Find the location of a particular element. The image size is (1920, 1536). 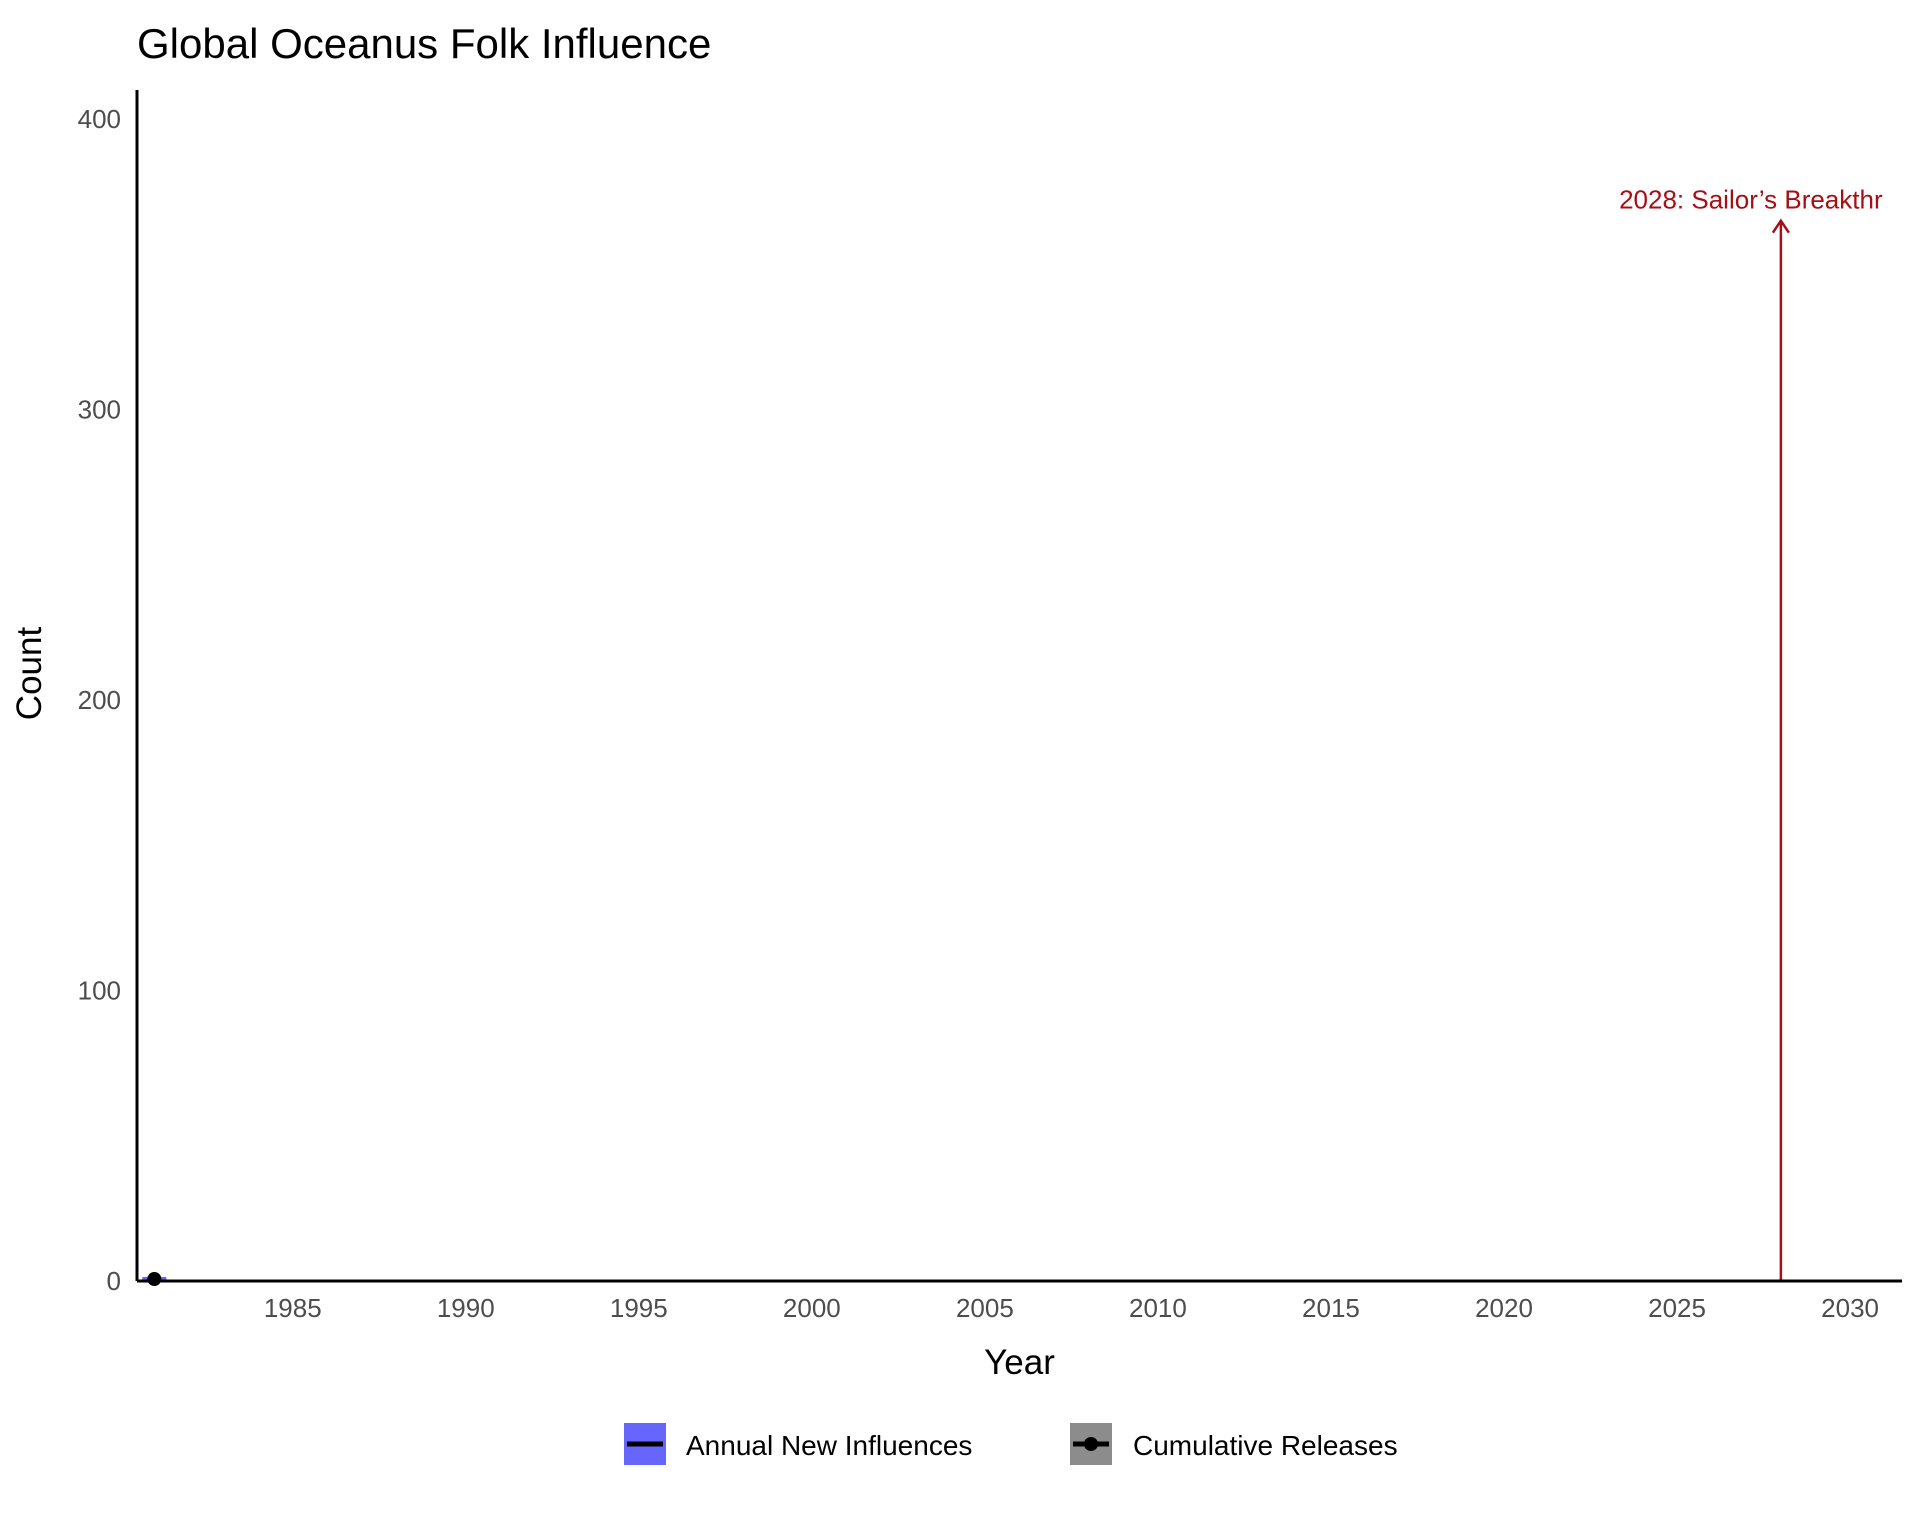

series-point is located at coordinates (154, 1279).